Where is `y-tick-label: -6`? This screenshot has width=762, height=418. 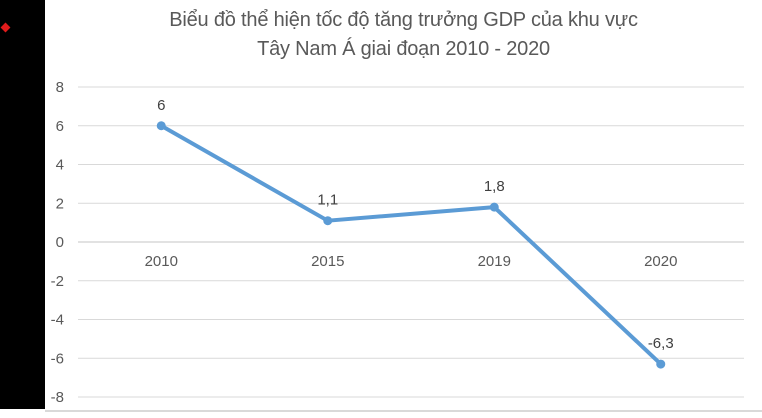
y-tick-label: -6 is located at coordinates (57, 358).